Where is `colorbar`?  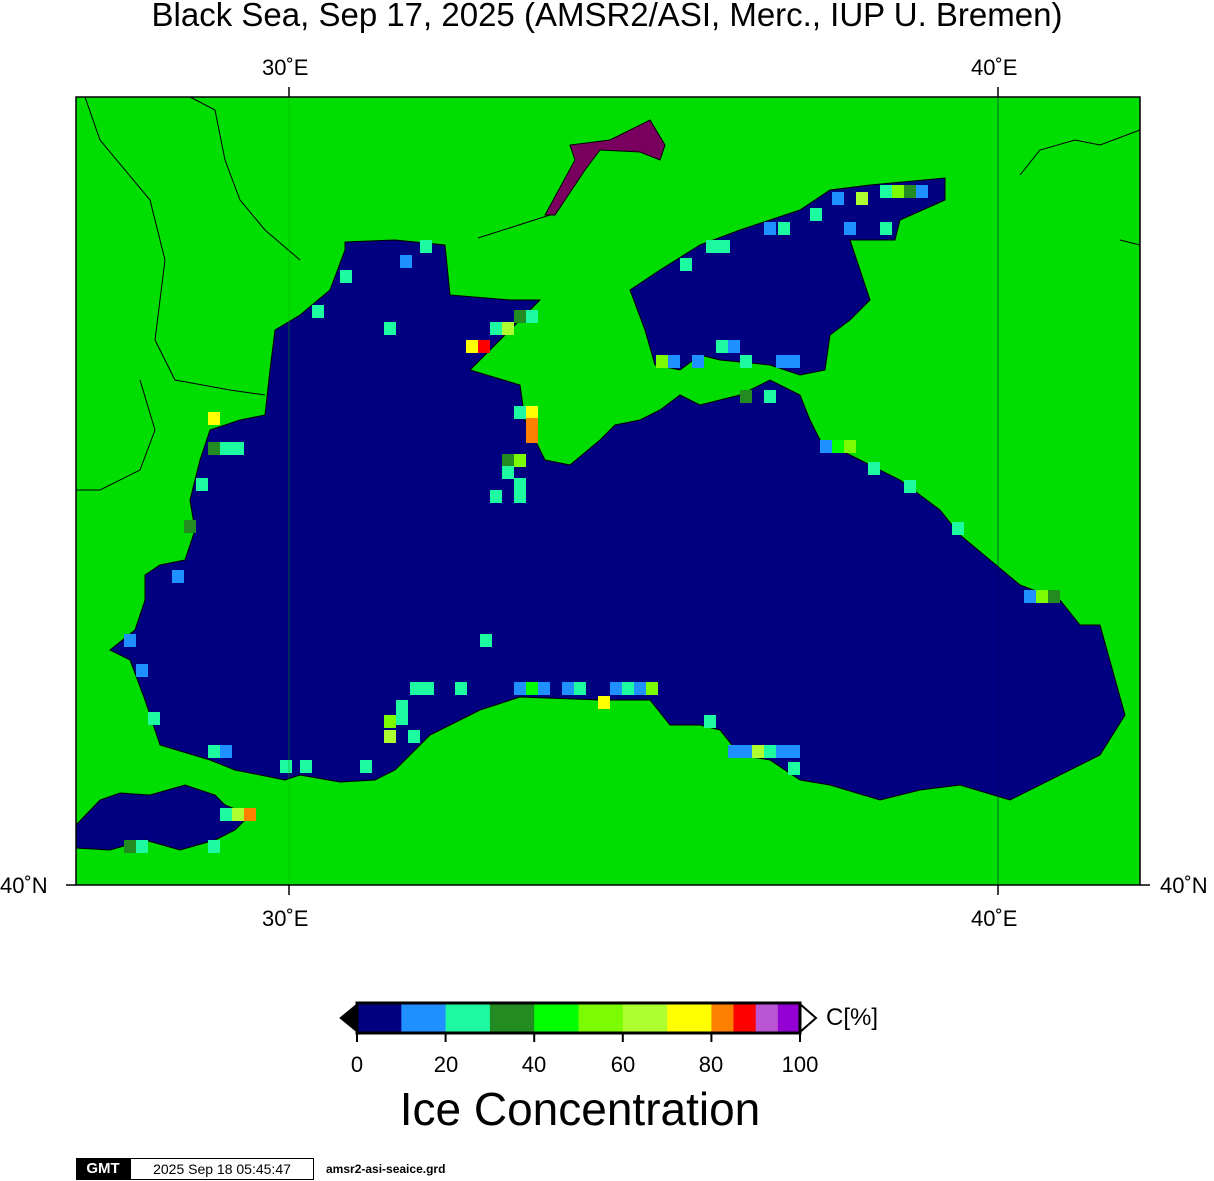 colorbar is located at coordinates (578, 1021).